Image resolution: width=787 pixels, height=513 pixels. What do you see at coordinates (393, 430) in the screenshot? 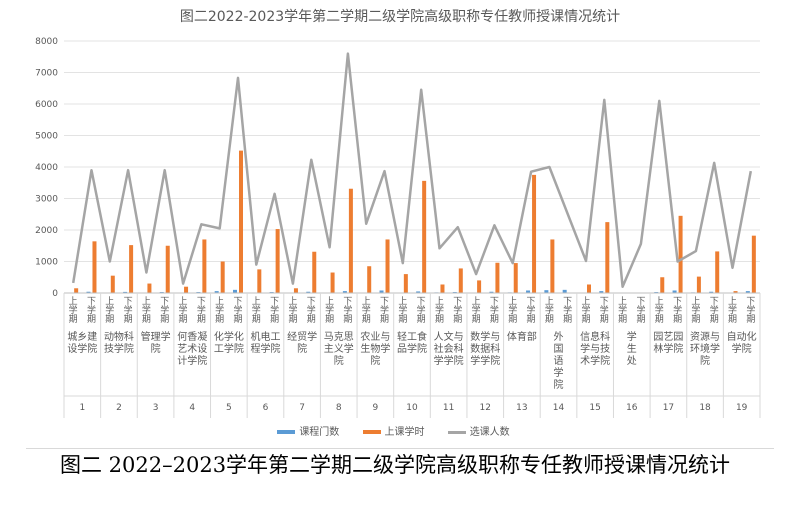
I see `legend: 课程门数 上课学时 选课人数` at bounding box center [393, 430].